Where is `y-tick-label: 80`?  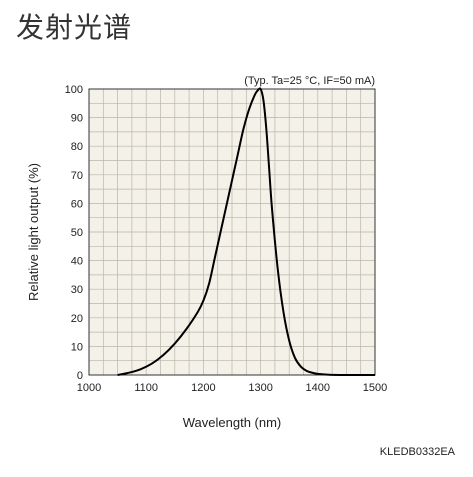 y-tick-label: 80 is located at coordinates (77, 147).